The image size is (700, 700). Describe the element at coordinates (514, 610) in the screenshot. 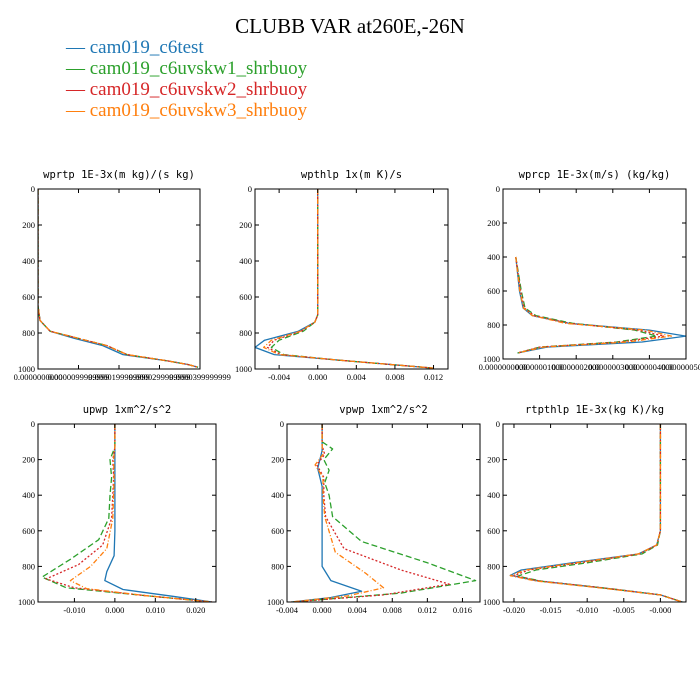

I see `x-tick-label: -0.020` at that location.